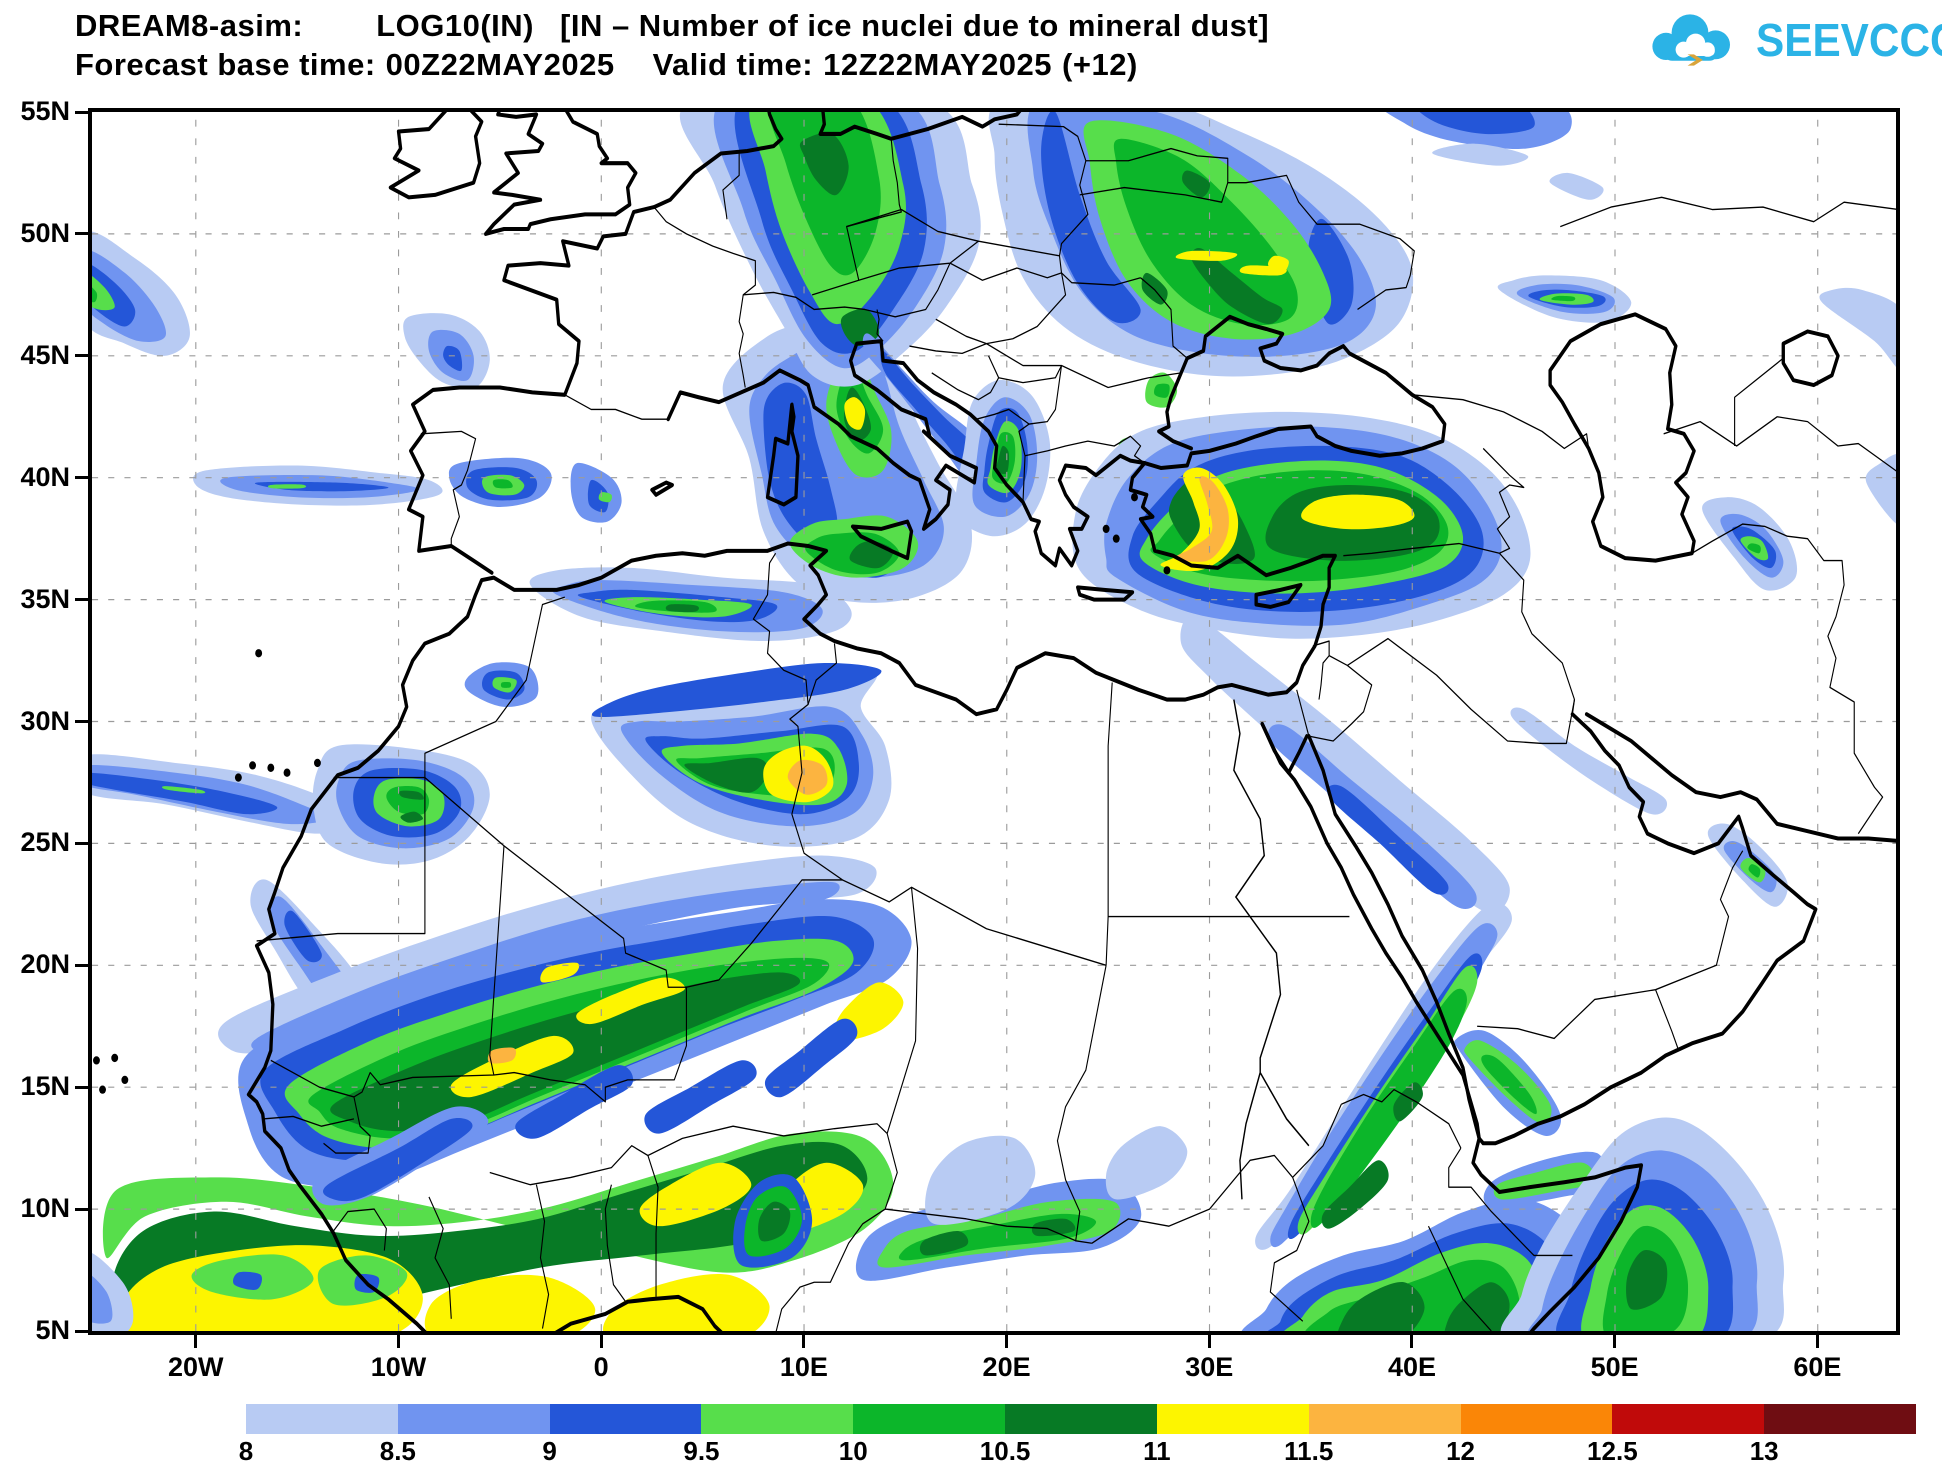 This screenshot has height=1467, width=1942. What do you see at coordinates (45, 476) in the screenshot?
I see `lat-label: 40N` at bounding box center [45, 476].